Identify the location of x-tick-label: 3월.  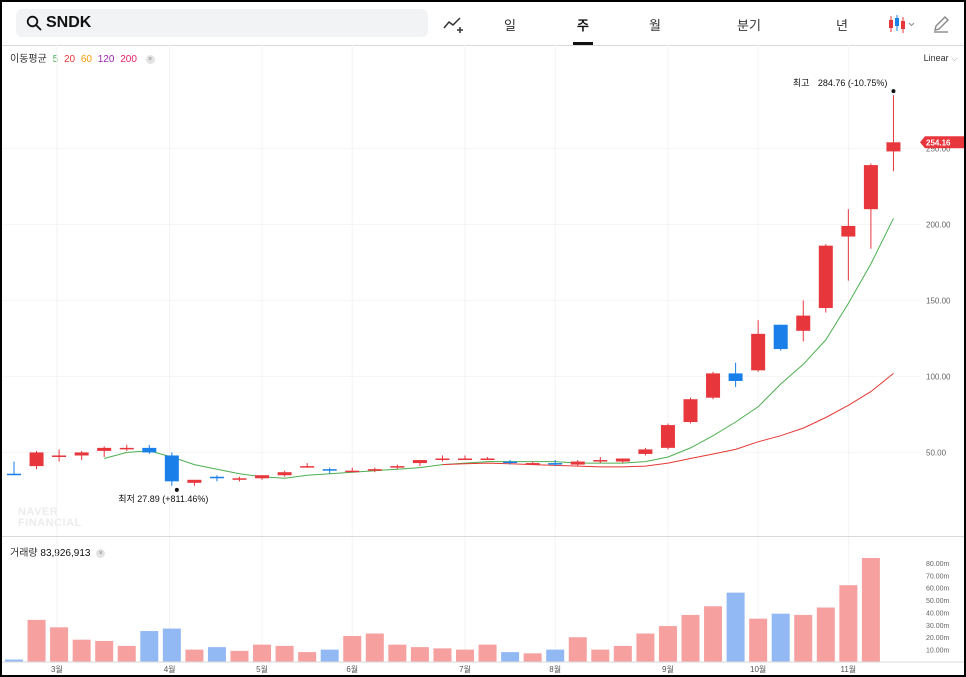
(57, 669).